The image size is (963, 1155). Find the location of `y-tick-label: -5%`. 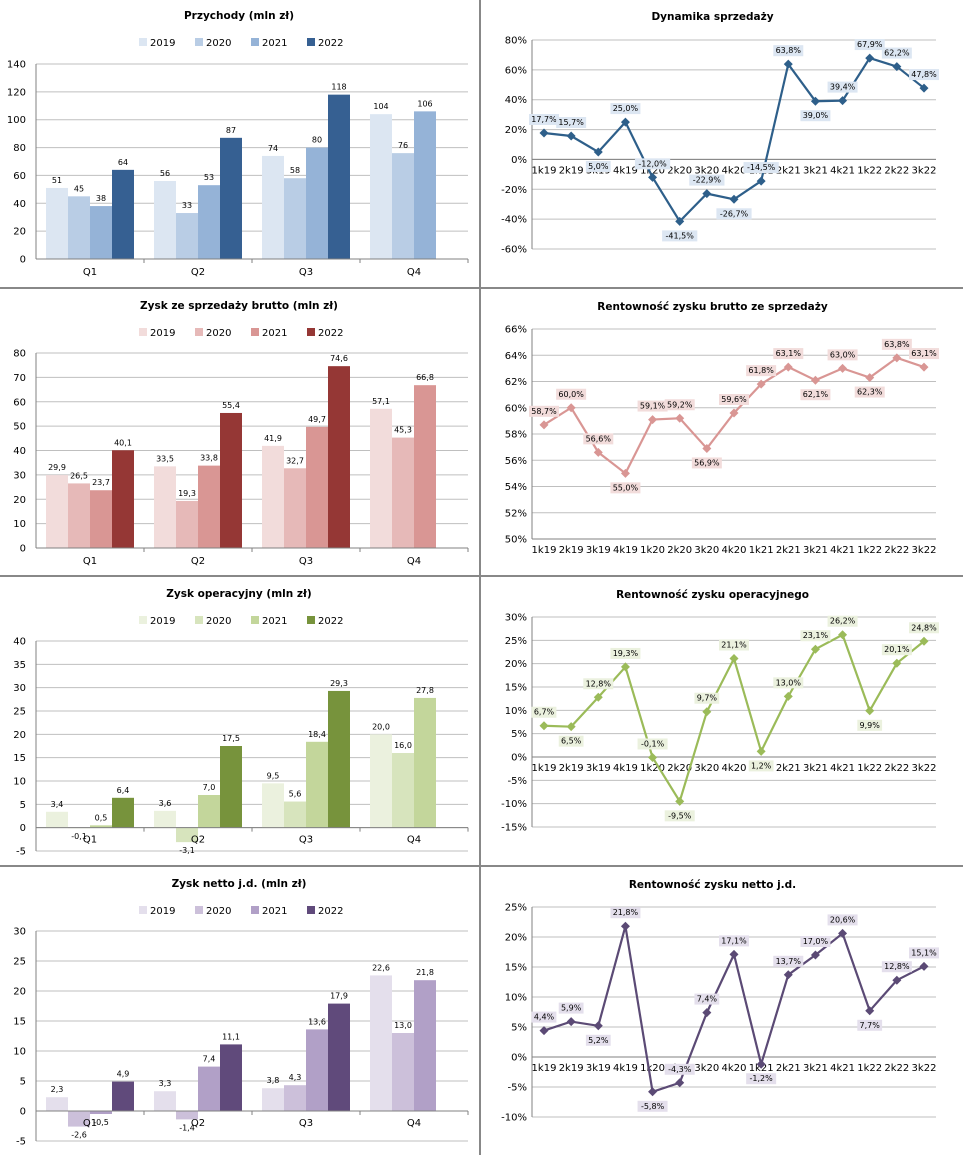

y-tick-label: -5% is located at coordinates (517, 781).